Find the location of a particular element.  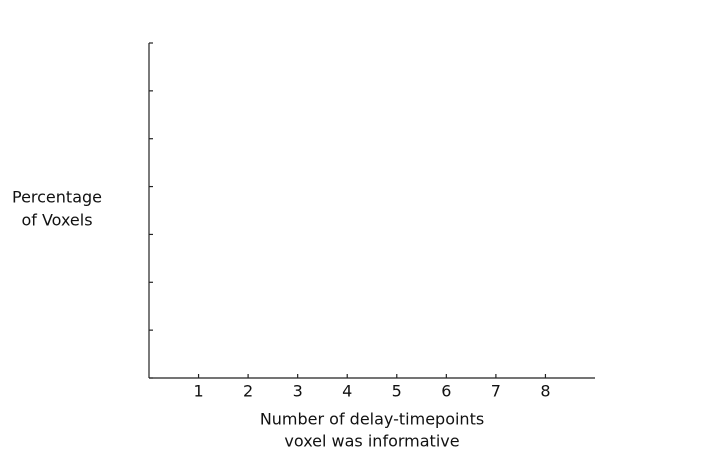

x-axis-label: Number of delay-timepoints is located at coordinates (372, 419).